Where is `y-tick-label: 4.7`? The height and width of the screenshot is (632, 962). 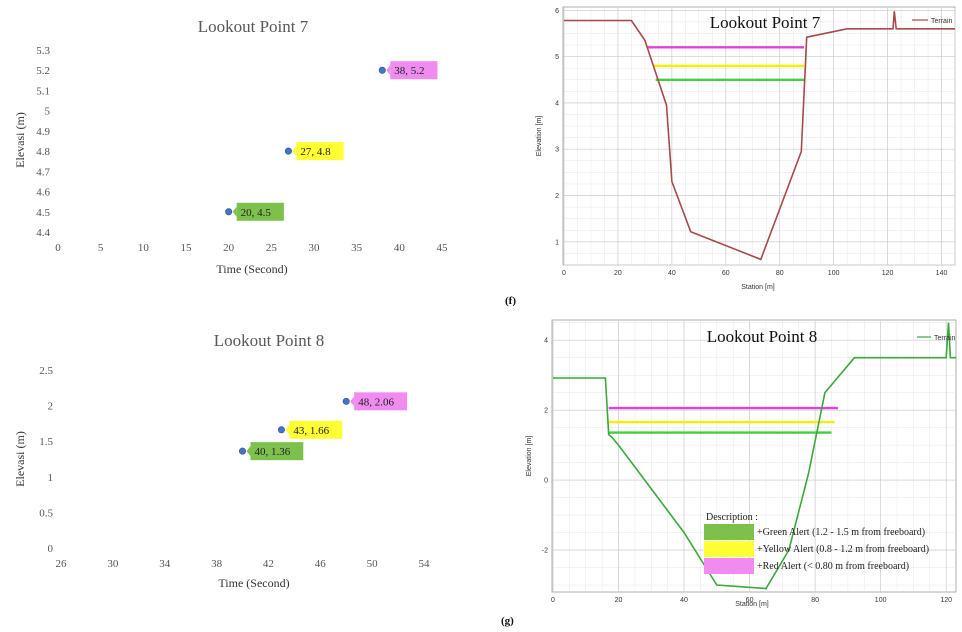
y-tick-label: 4.7 is located at coordinates (43, 172).